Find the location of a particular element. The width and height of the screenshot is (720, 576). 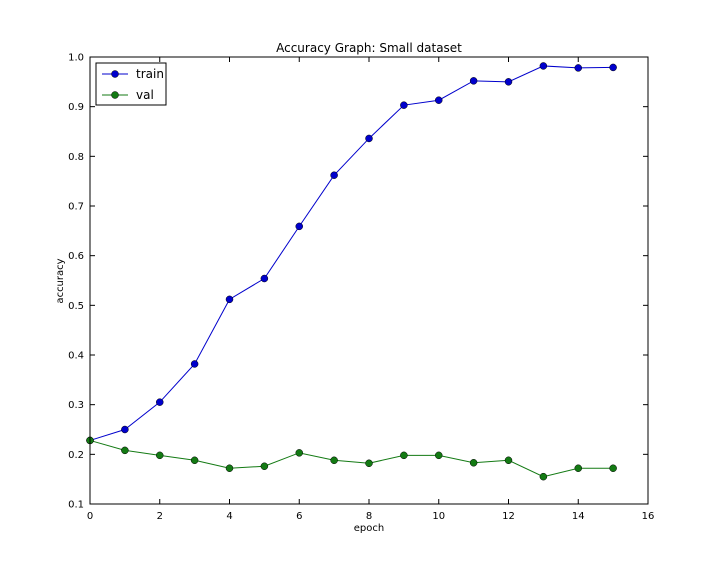

x-tick-label: 0 is located at coordinates (90, 516).